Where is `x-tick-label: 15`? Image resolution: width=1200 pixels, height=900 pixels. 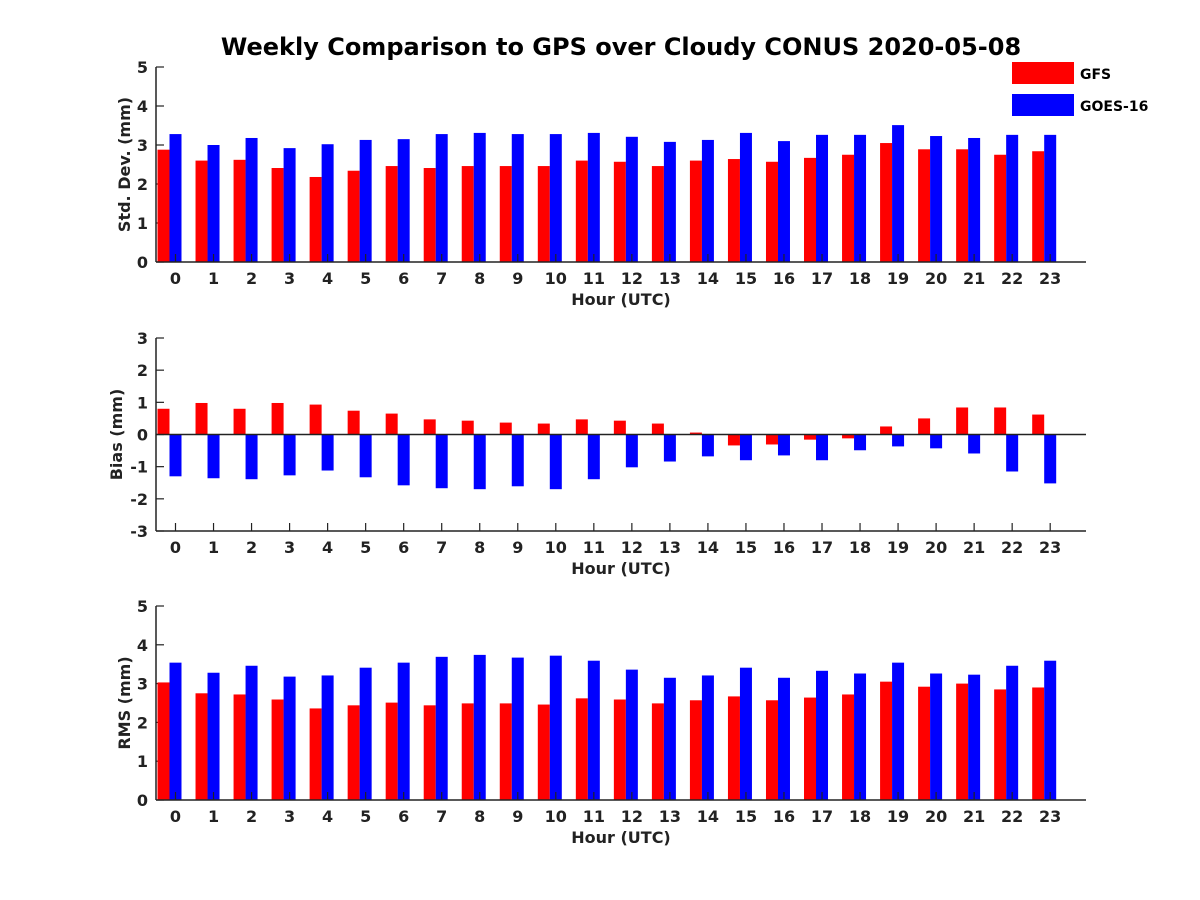 x-tick-label: 15 is located at coordinates (746, 816).